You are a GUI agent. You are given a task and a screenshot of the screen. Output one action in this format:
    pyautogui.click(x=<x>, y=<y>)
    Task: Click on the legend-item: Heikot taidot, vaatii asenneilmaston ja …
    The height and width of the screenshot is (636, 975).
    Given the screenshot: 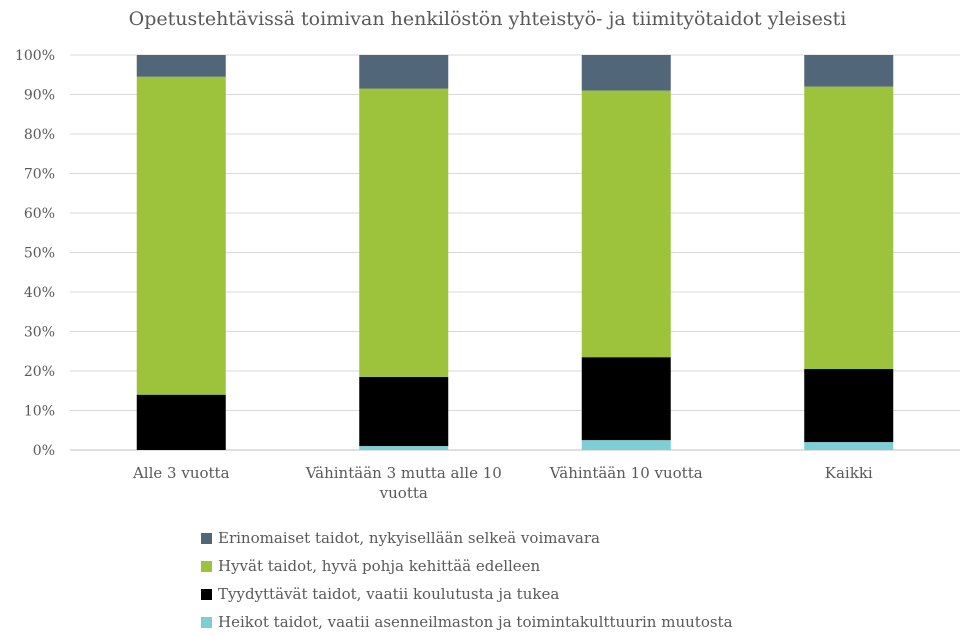 What is the action you would take?
    pyautogui.click(x=467, y=622)
    